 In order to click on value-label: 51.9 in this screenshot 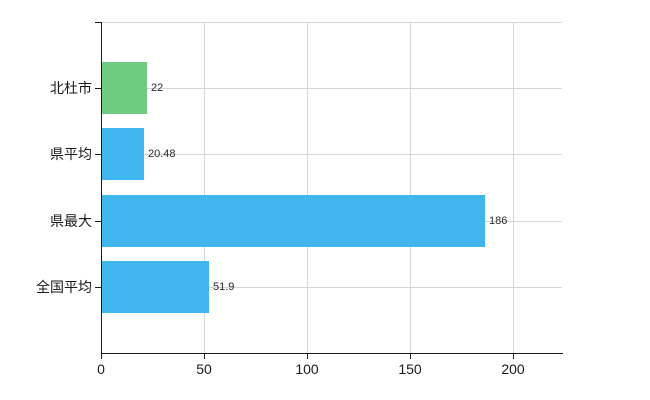, I will do `click(224, 287)`.